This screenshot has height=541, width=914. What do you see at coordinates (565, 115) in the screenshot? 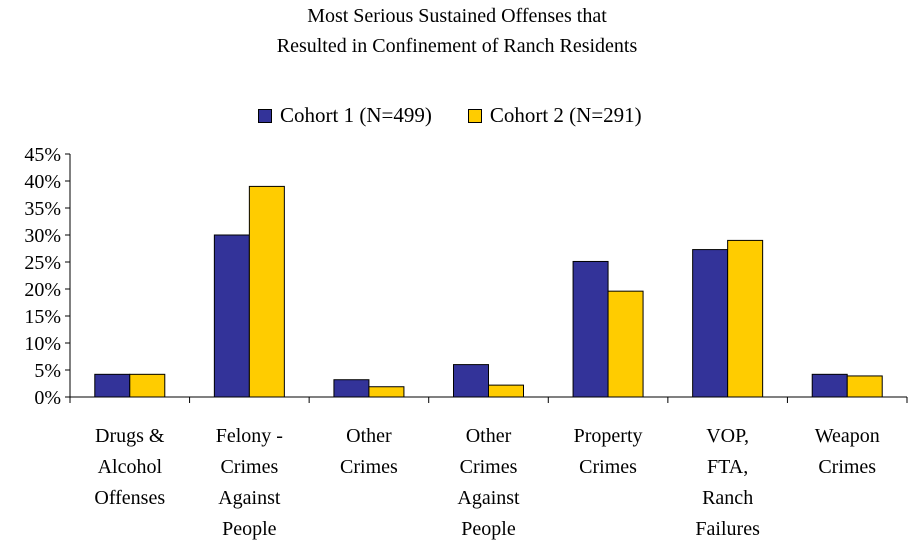
I see `legend-label-cohort-2: Cohort 2 (N=291)` at bounding box center [565, 115].